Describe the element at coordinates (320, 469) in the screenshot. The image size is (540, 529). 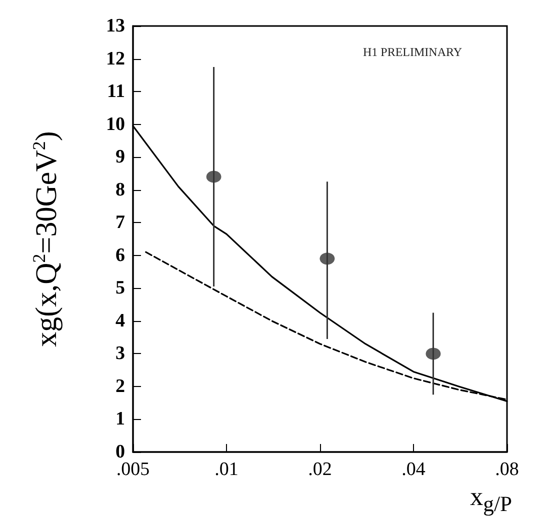
I see `x-tick-label: .02` at that location.